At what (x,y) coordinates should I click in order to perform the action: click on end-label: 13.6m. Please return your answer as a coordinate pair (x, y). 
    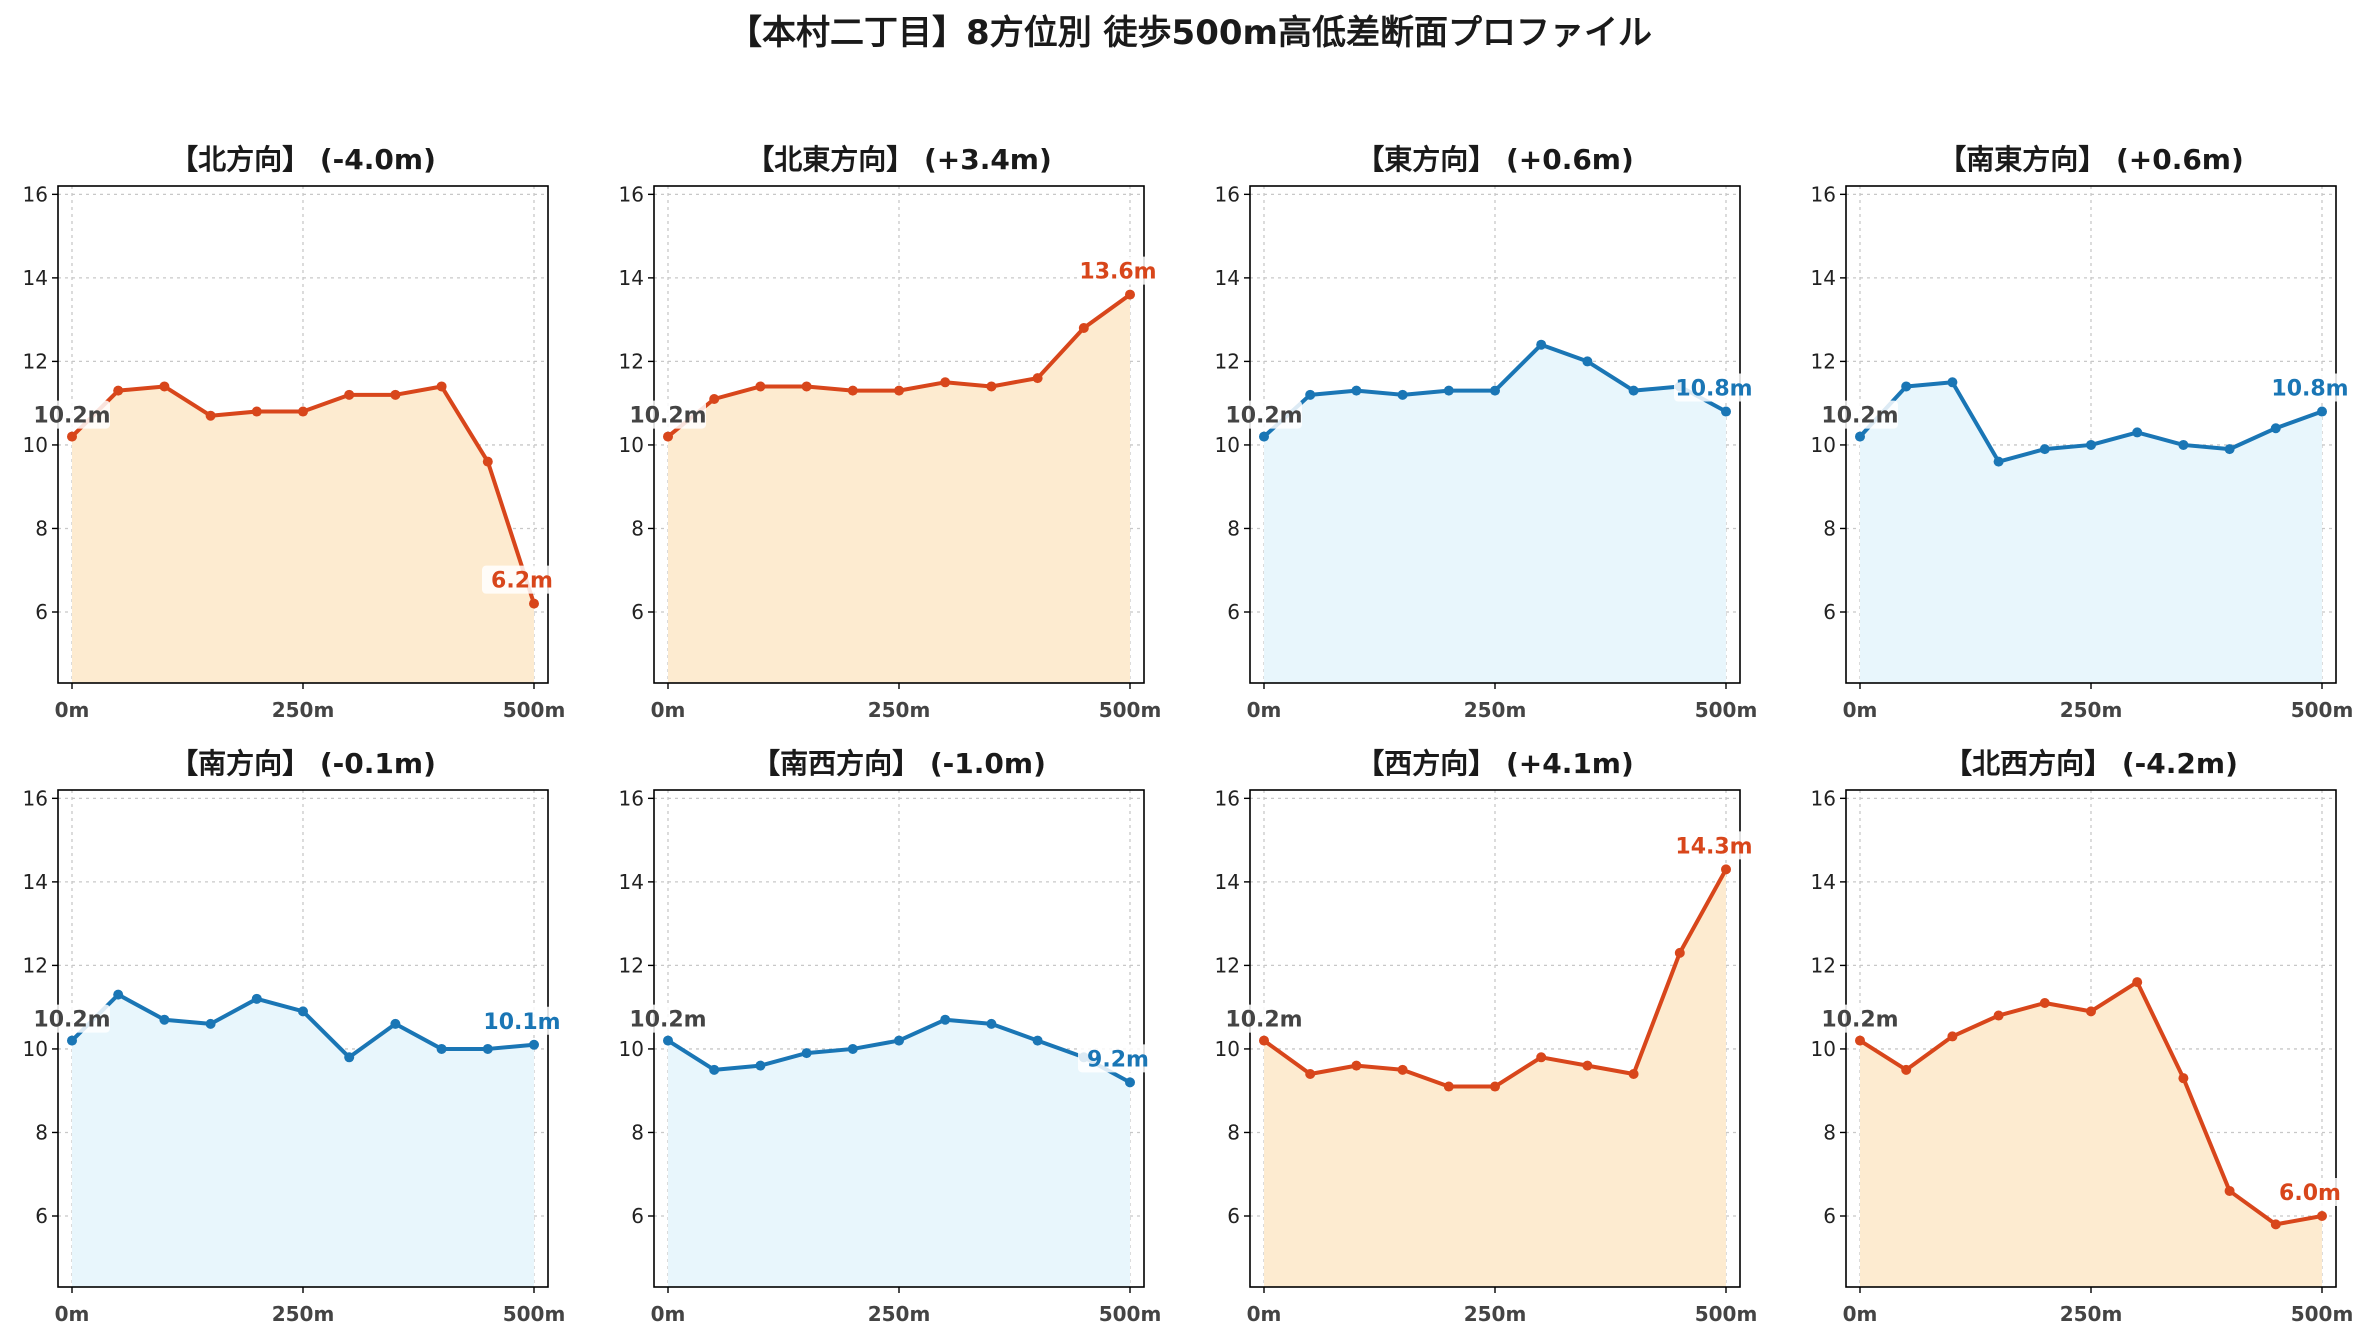
    Looking at the image, I should click on (1117, 272).